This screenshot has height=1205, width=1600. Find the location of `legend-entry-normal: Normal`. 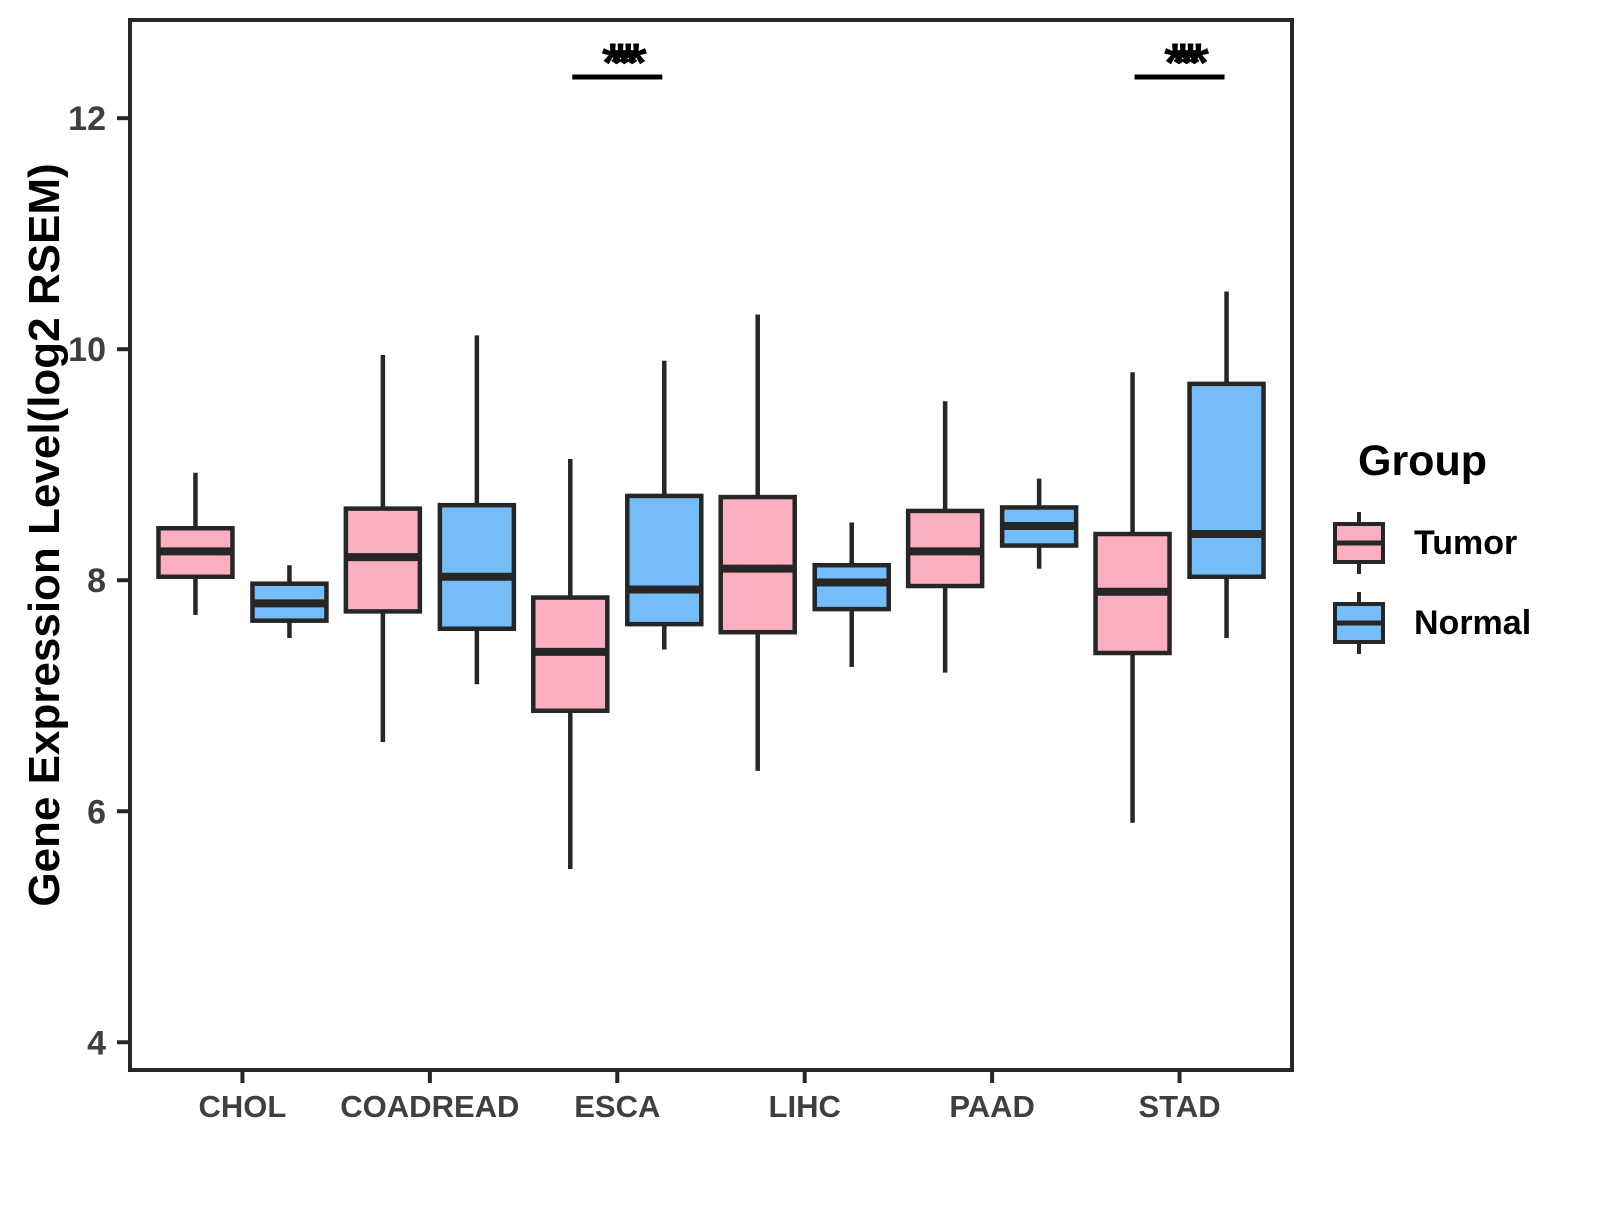

legend-entry-normal: Normal is located at coordinates (1430, 623).